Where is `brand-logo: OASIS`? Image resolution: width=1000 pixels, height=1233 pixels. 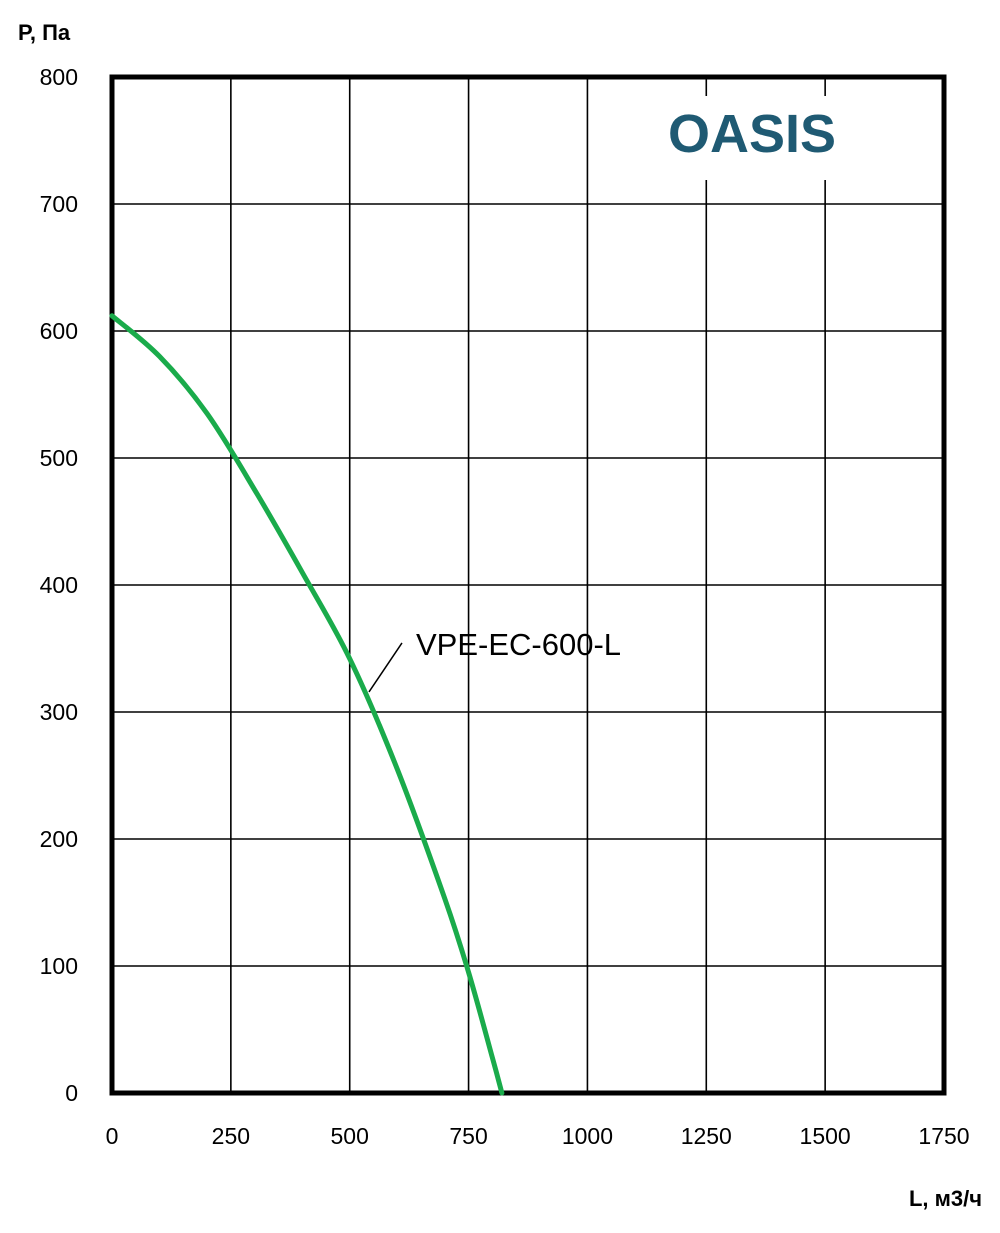
brand-logo: OASIS is located at coordinates (752, 134).